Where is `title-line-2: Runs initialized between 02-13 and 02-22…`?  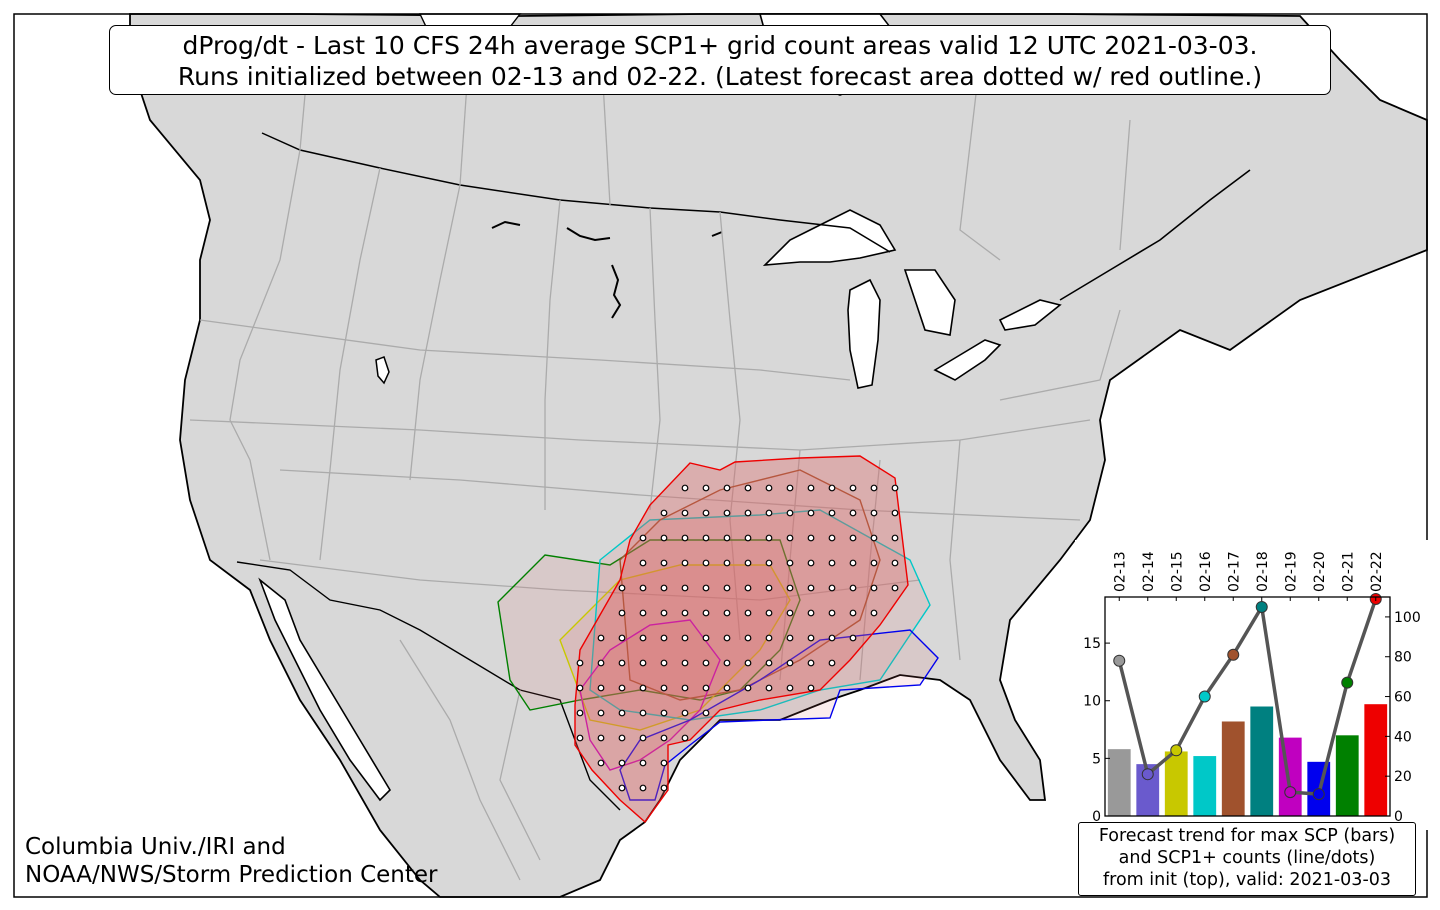 title-line-2: Runs initialized between 02-13 and 02-22… is located at coordinates (720, 76).